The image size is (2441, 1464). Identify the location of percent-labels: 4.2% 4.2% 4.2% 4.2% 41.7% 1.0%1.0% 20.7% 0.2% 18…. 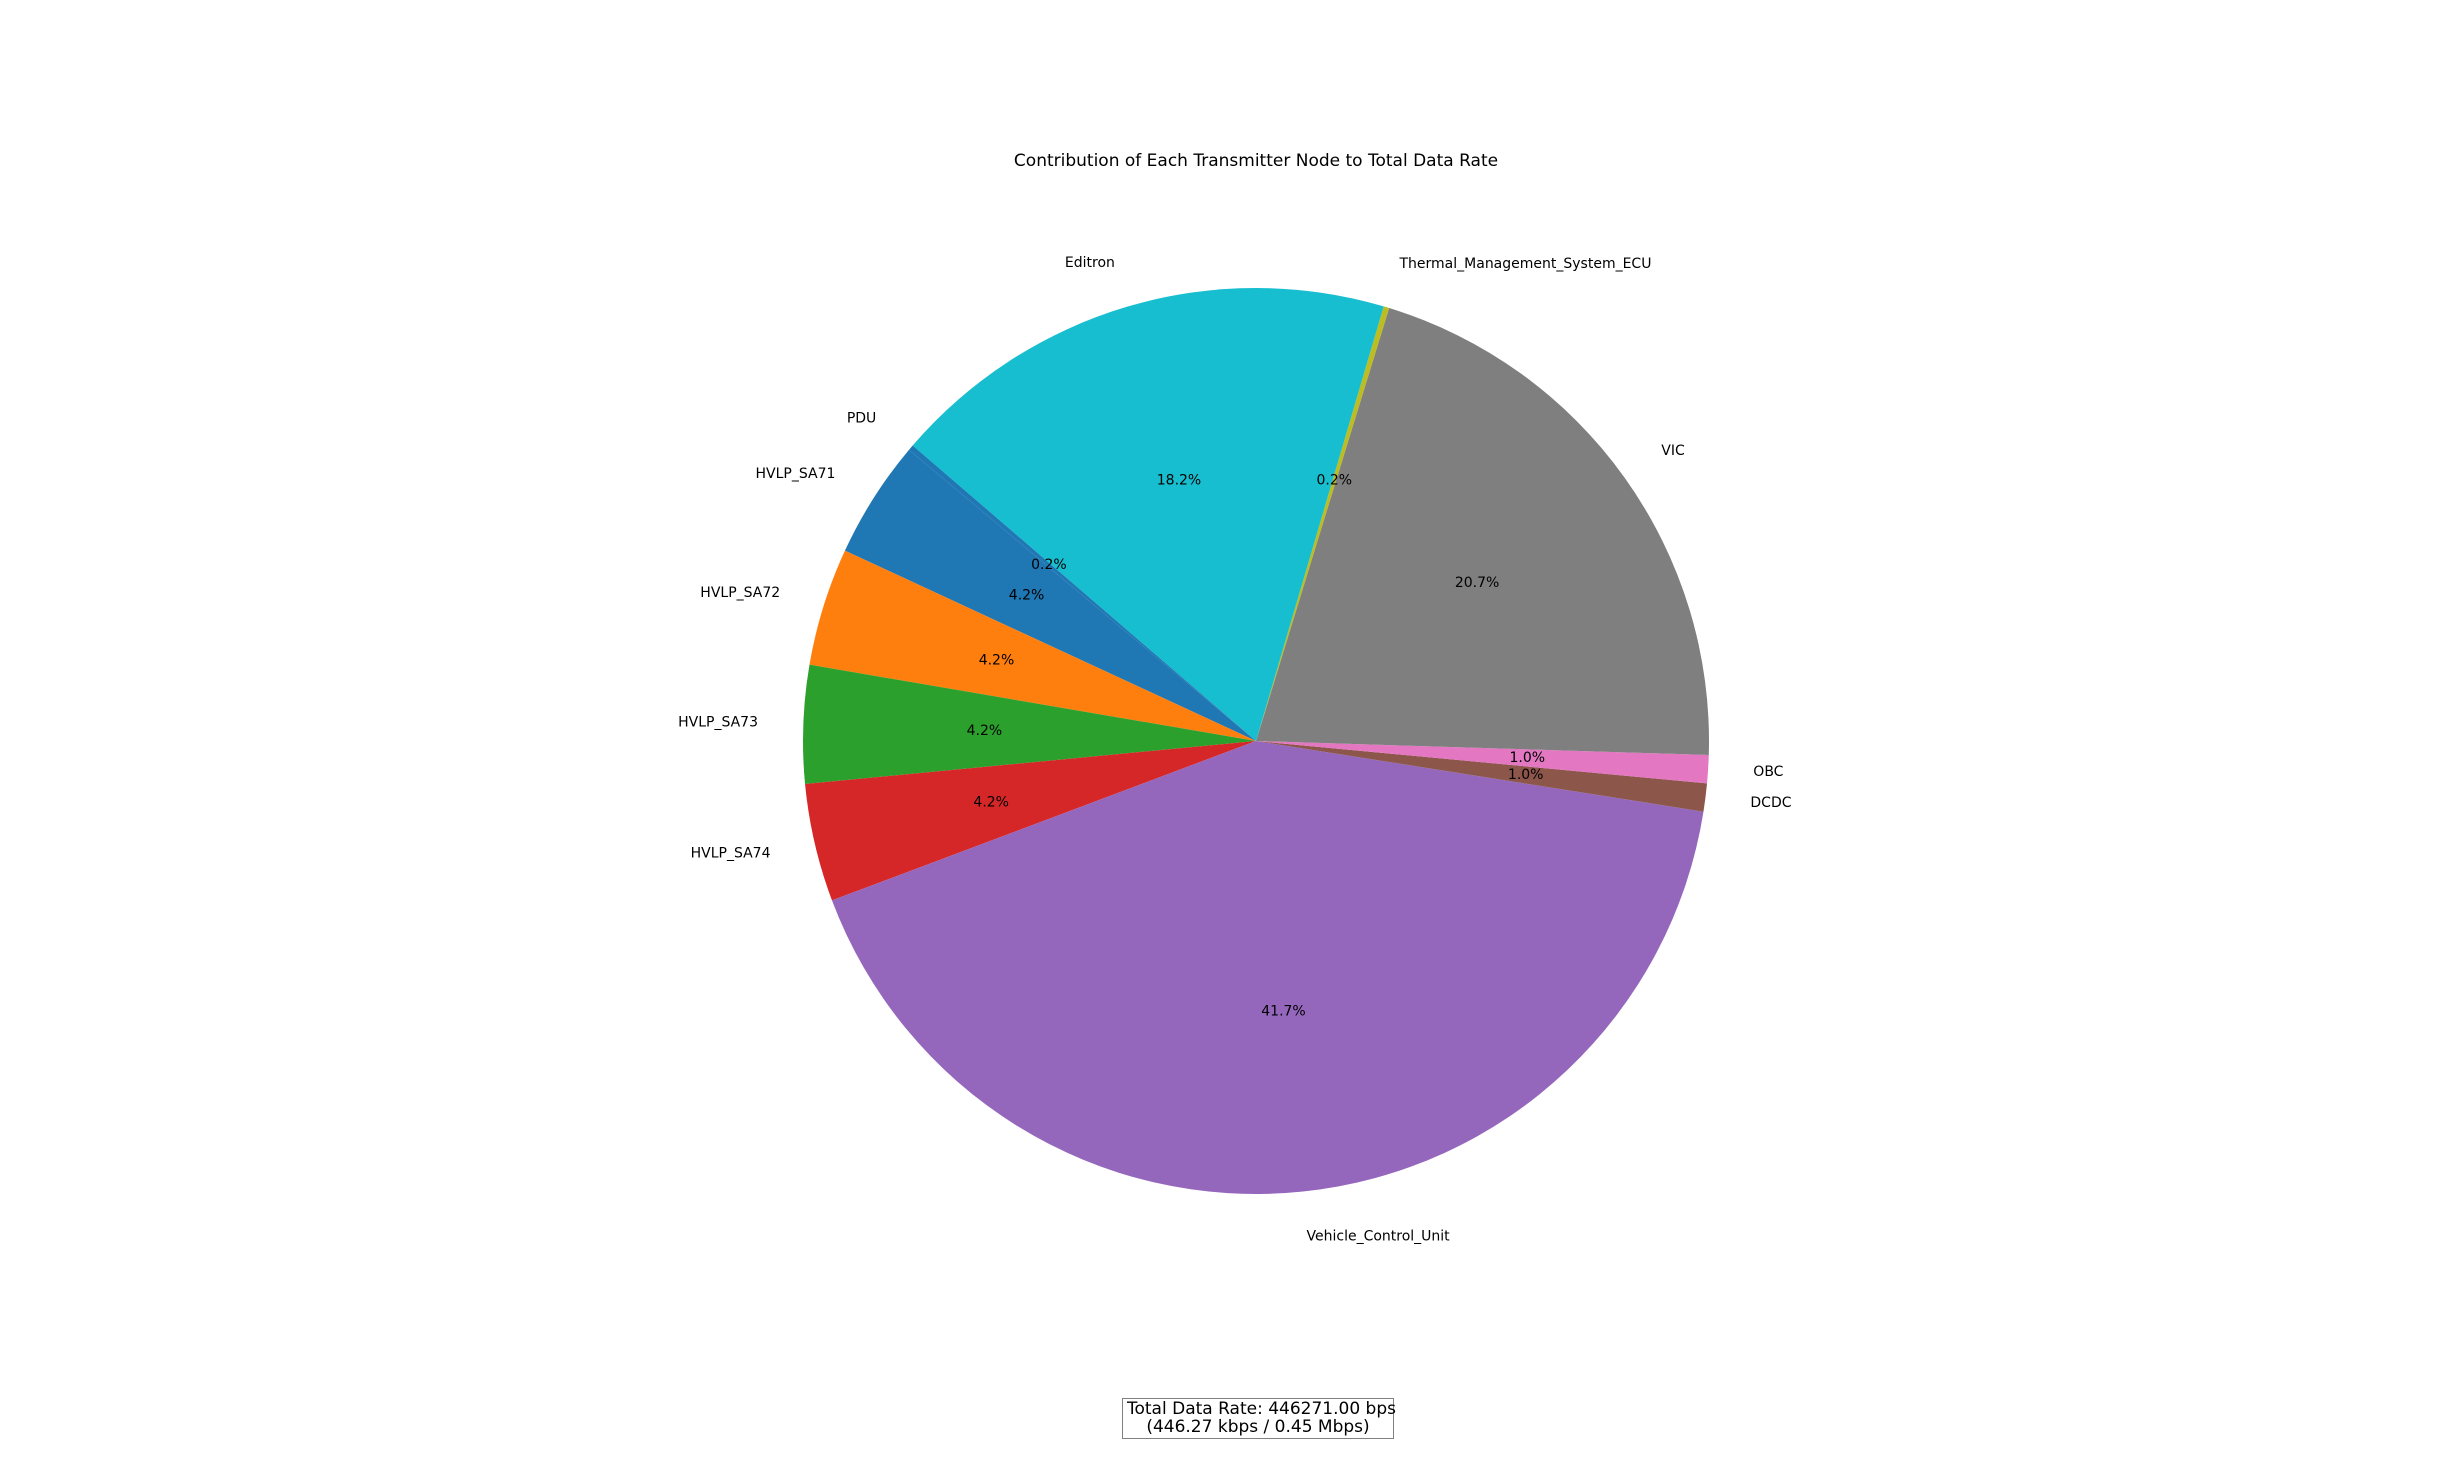
(1256, 745).